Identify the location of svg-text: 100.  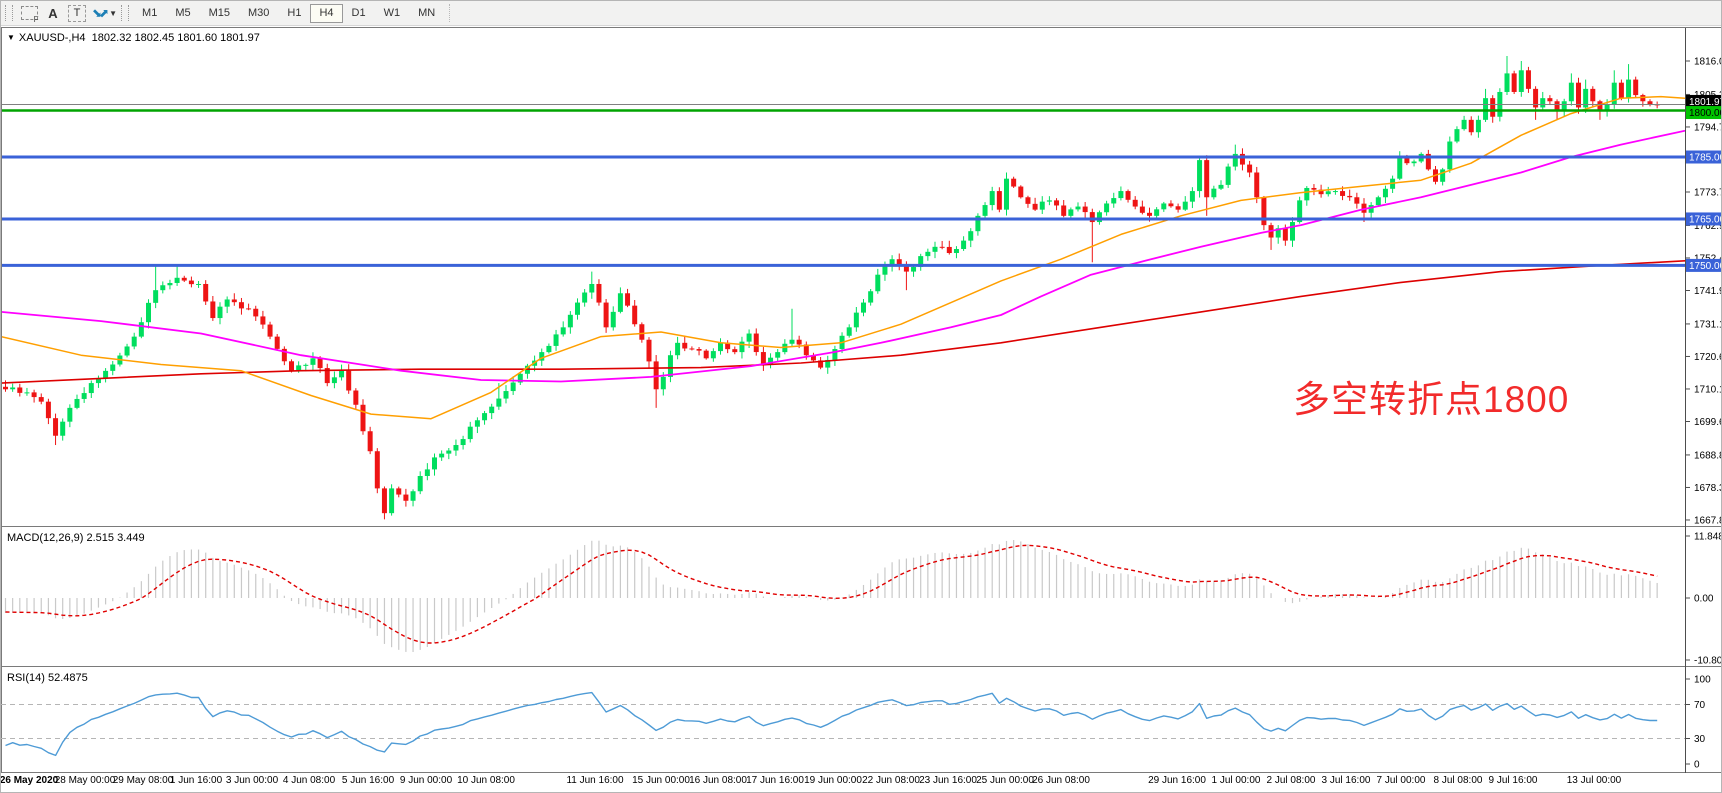
(1702, 680).